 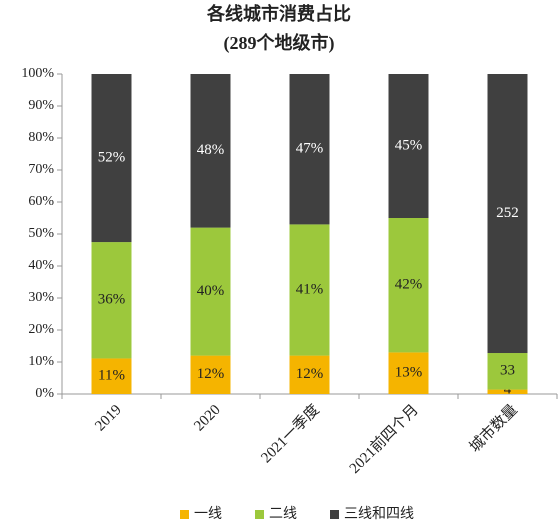 What do you see at coordinates (41, 137) in the screenshot?
I see `y-tick-label: 80%` at bounding box center [41, 137].